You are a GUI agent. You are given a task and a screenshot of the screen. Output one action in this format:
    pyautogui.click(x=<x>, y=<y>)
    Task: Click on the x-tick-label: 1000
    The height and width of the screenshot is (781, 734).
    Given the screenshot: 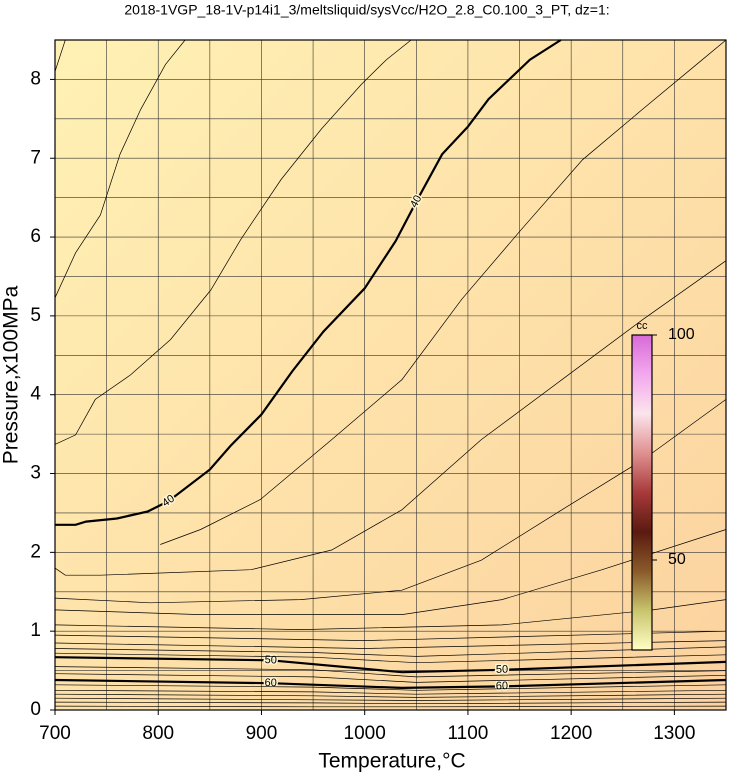 What is the action you would take?
    pyautogui.click(x=365, y=733)
    